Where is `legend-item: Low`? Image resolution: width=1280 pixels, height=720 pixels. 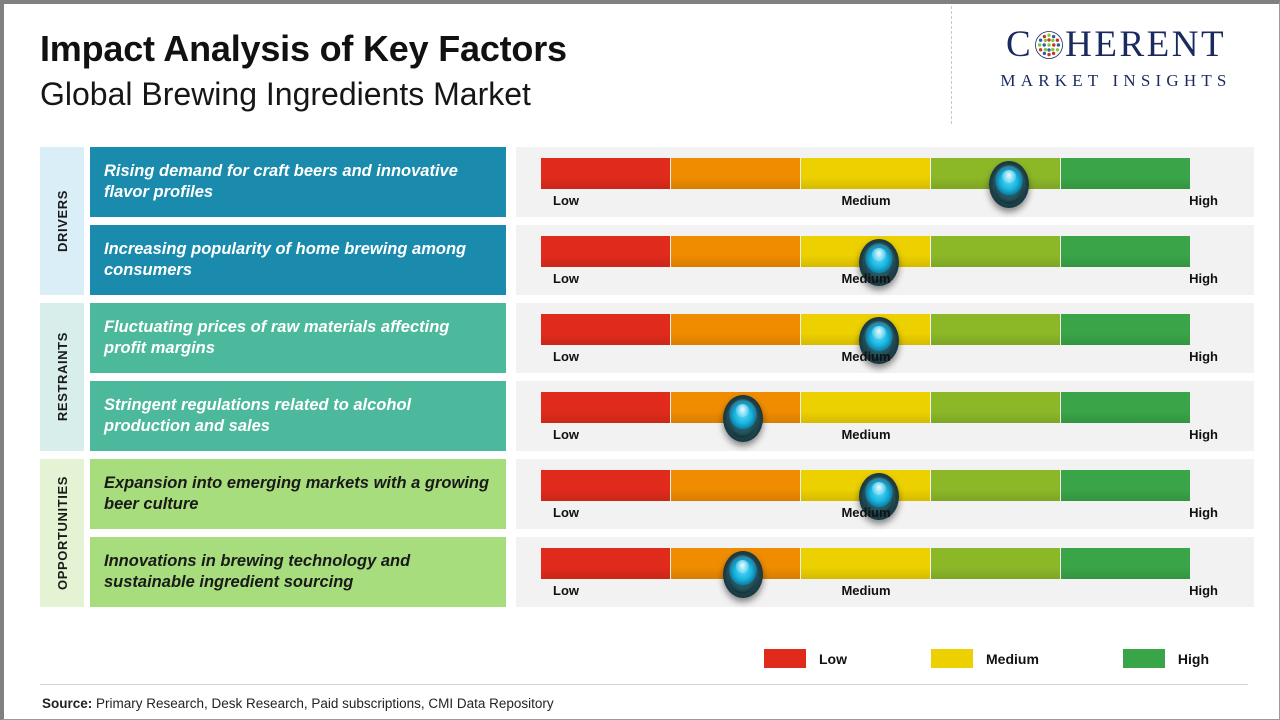
legend-item: Low is located at coordinates (805, 658).